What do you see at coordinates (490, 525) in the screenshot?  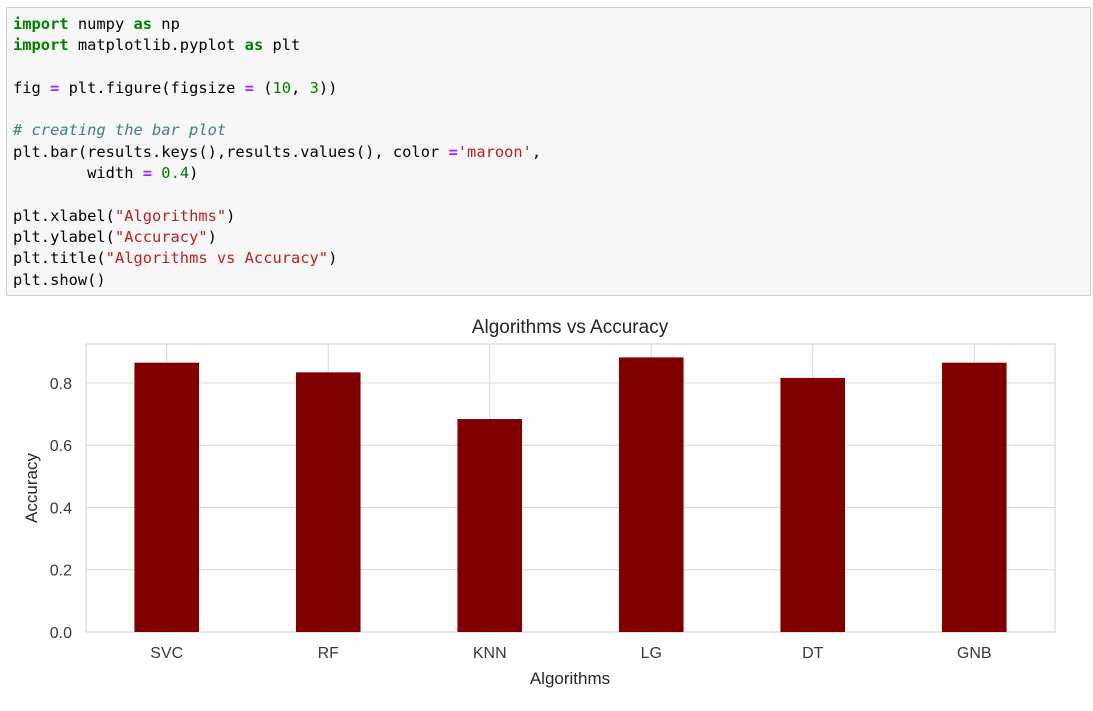 I see `bar-knn` at bounding box center [490, 525].